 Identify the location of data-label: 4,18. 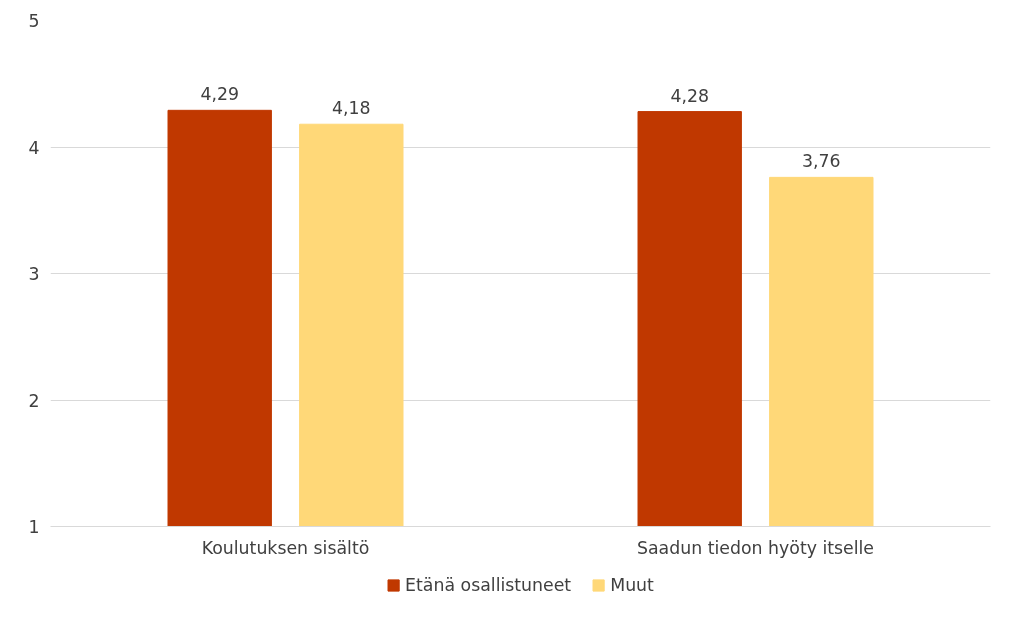
(351, 108).